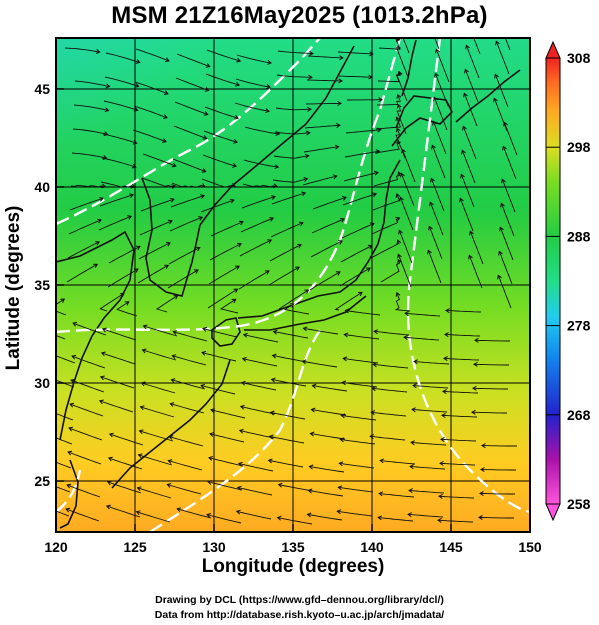 Image resolution: width=599 pixels, height=625 pixels. What do you see at coordinates (305, 313) in the screenshot?
I see `honshu-south-coastline` at bounding box center [305, 313].